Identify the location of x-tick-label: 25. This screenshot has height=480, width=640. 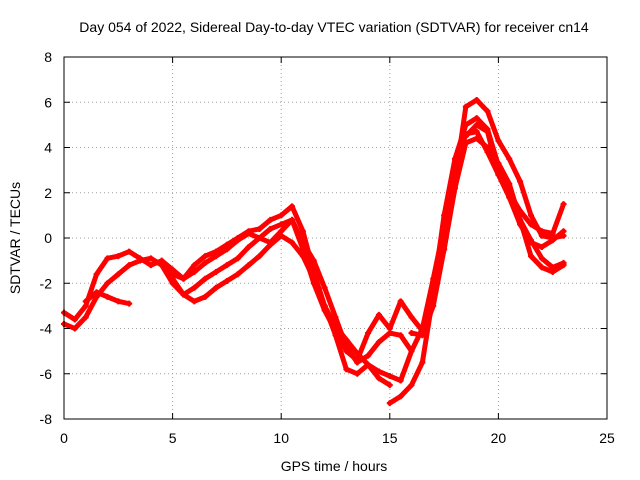
(607, 438).